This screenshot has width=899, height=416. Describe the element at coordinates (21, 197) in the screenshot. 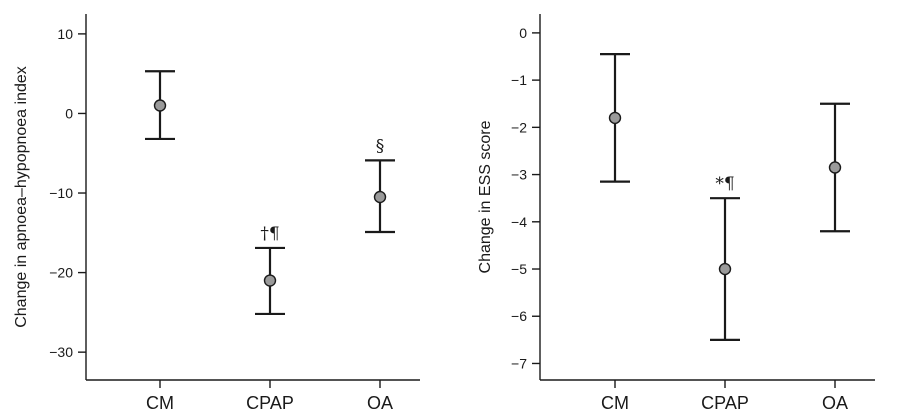

I see `y-axis-title: Change in apnoea–hypopnoea index` at that location.